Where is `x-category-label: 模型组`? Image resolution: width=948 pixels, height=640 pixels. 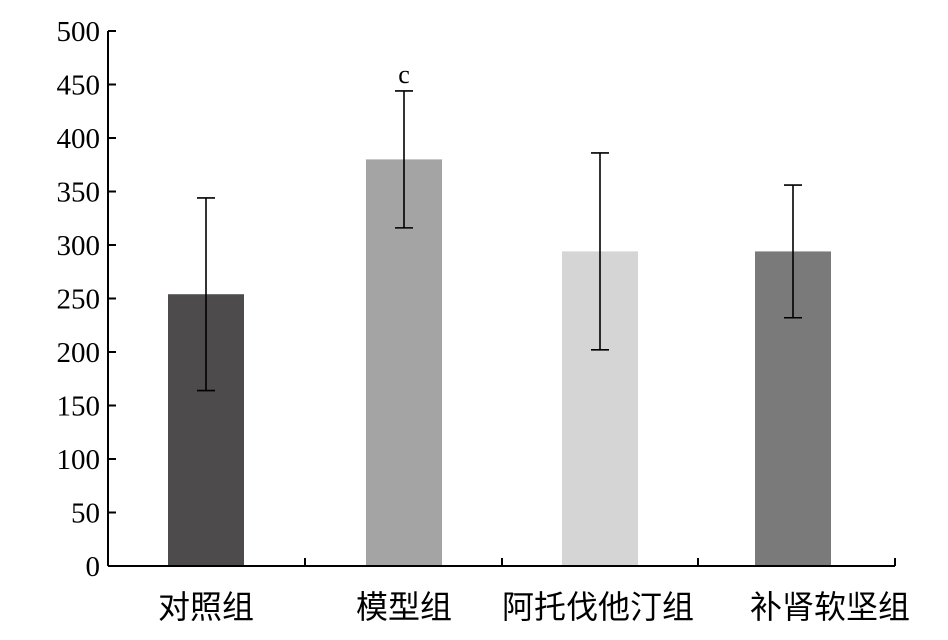
x-category-label: 模型组 is located at coordinates (404, 607).